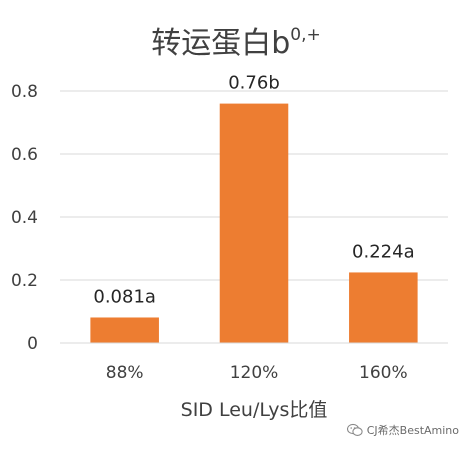  Describe the element at coordinates (32, 344) in the screenshot. I see `y-tick-label: 0` at that location.